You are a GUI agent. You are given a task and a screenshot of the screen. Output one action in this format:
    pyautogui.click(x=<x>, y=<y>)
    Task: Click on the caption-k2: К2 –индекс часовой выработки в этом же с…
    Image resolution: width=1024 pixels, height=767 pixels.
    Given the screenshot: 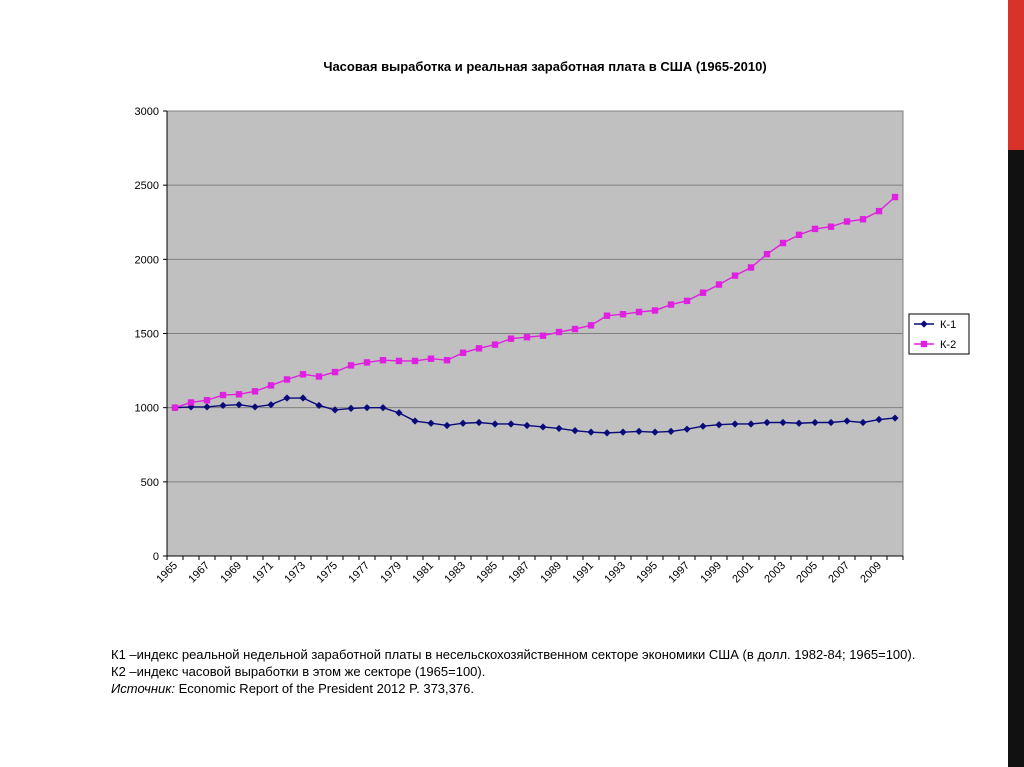 What is the action you would take?
    pyautogui.click(x=298, y=671)
    